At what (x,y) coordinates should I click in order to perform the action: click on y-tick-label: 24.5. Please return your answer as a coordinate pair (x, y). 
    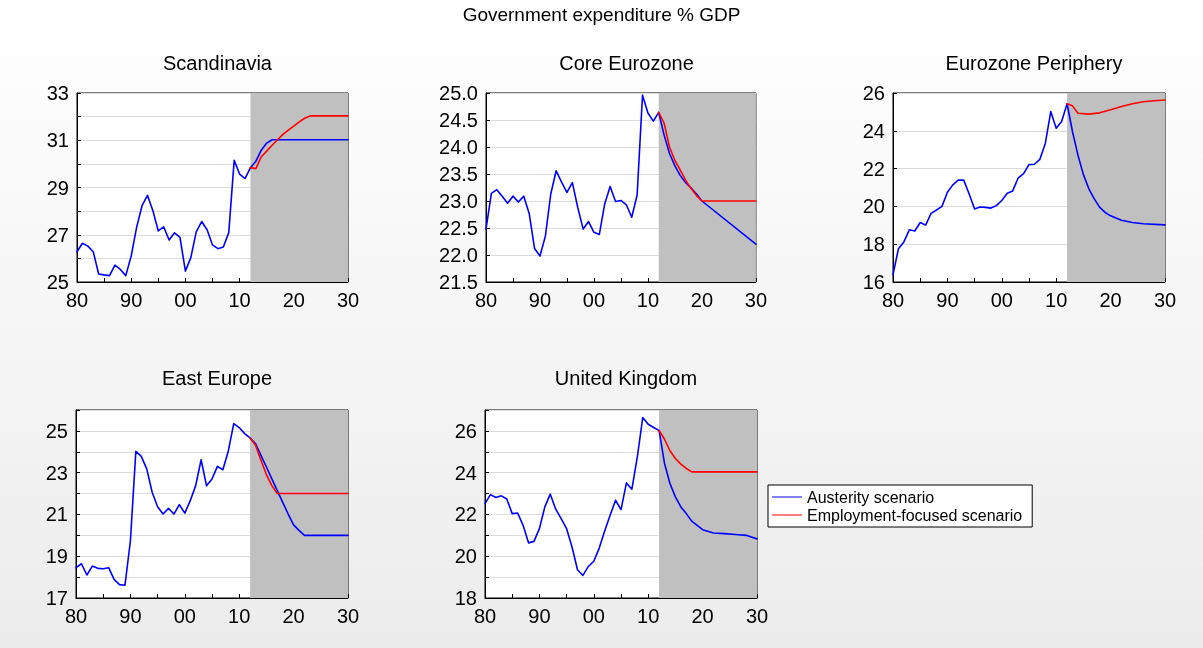
    Looking at the image, I should click on (458, 120).